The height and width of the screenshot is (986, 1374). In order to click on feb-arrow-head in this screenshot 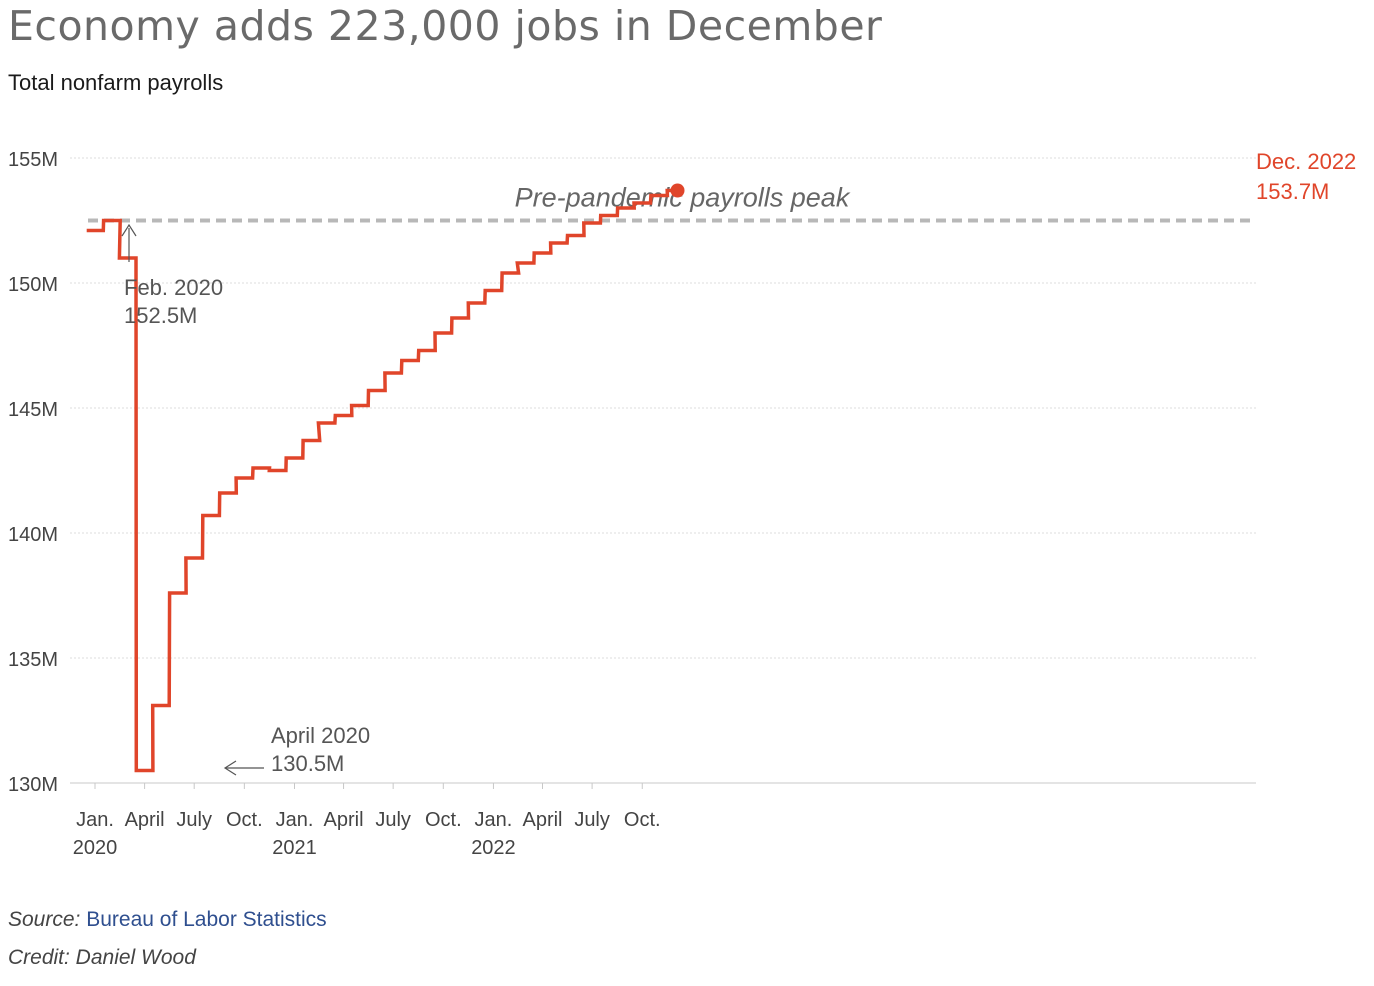, I will do `click(129, 230)`.